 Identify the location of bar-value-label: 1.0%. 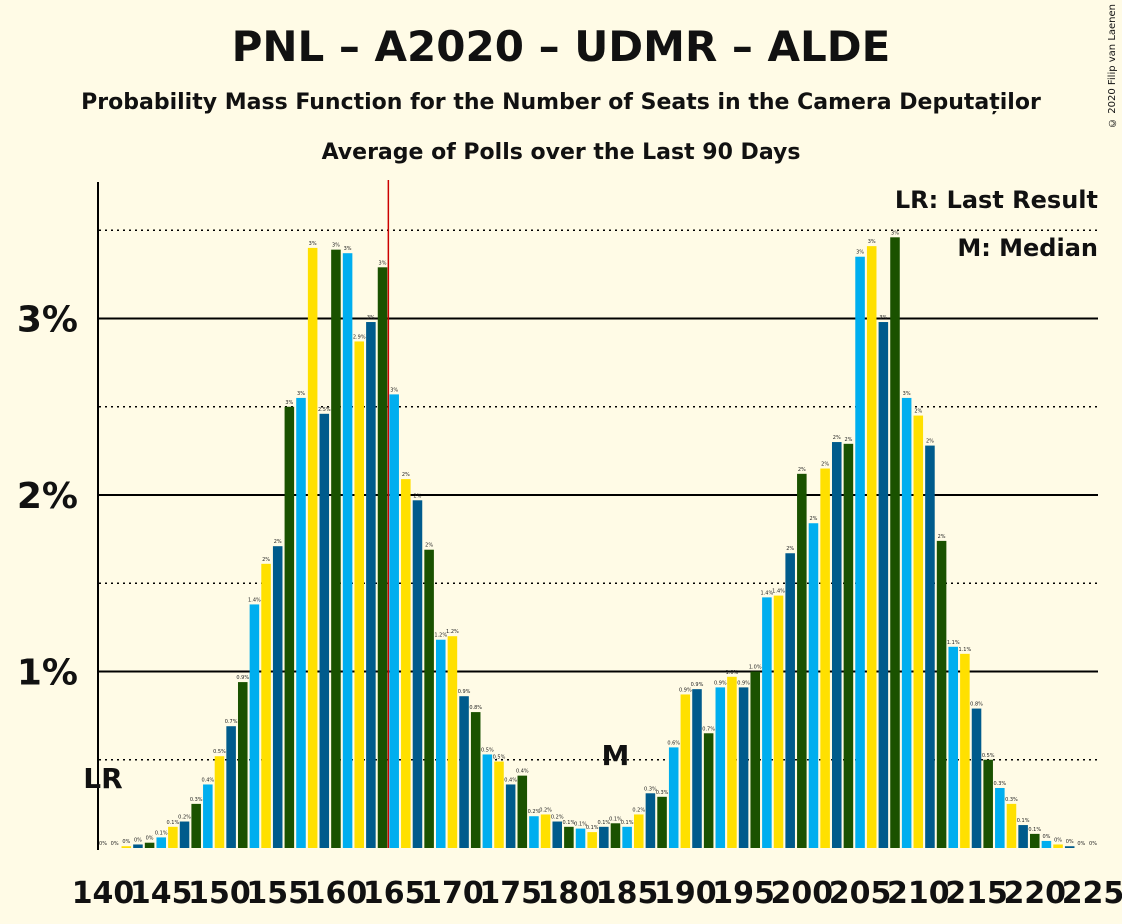
(755, 668).